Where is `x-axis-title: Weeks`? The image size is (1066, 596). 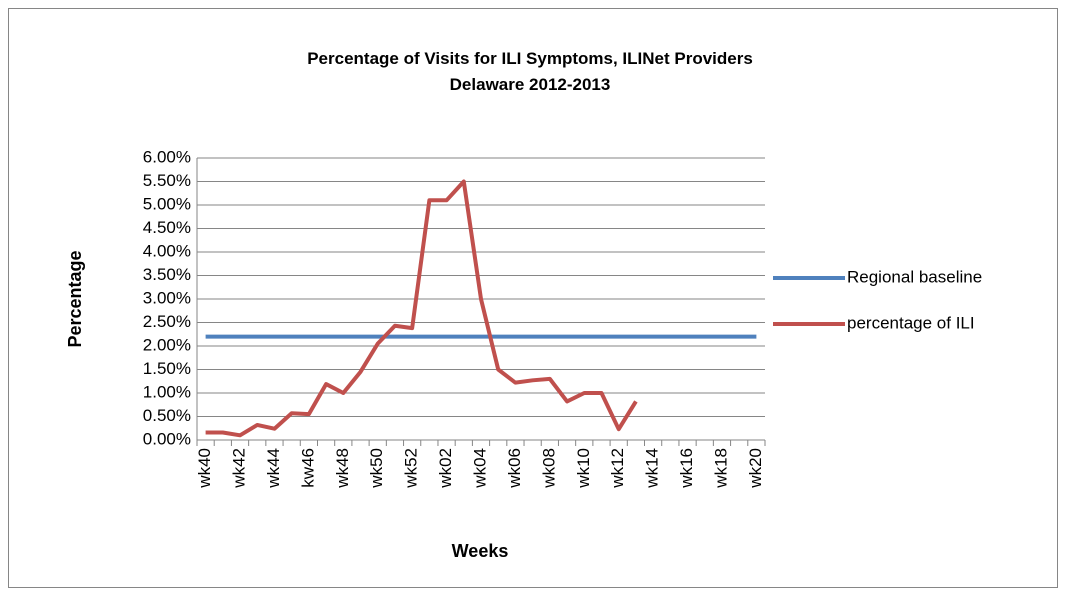
x-axis-title: Weeks is located at coordinates (480, 551).